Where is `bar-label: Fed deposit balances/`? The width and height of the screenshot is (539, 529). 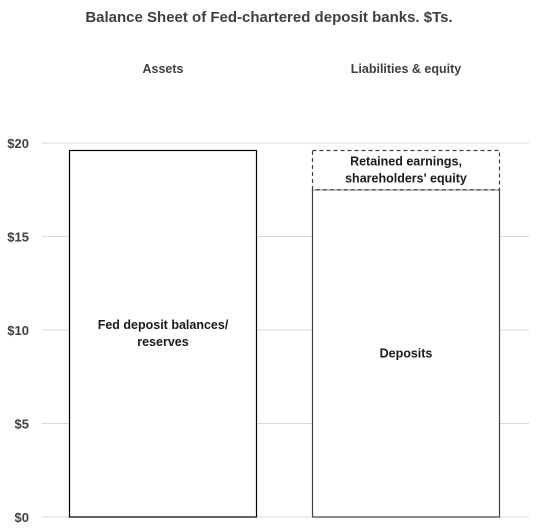
bar-label: Fed deposit balances/ is located at coordinates (163, 325).